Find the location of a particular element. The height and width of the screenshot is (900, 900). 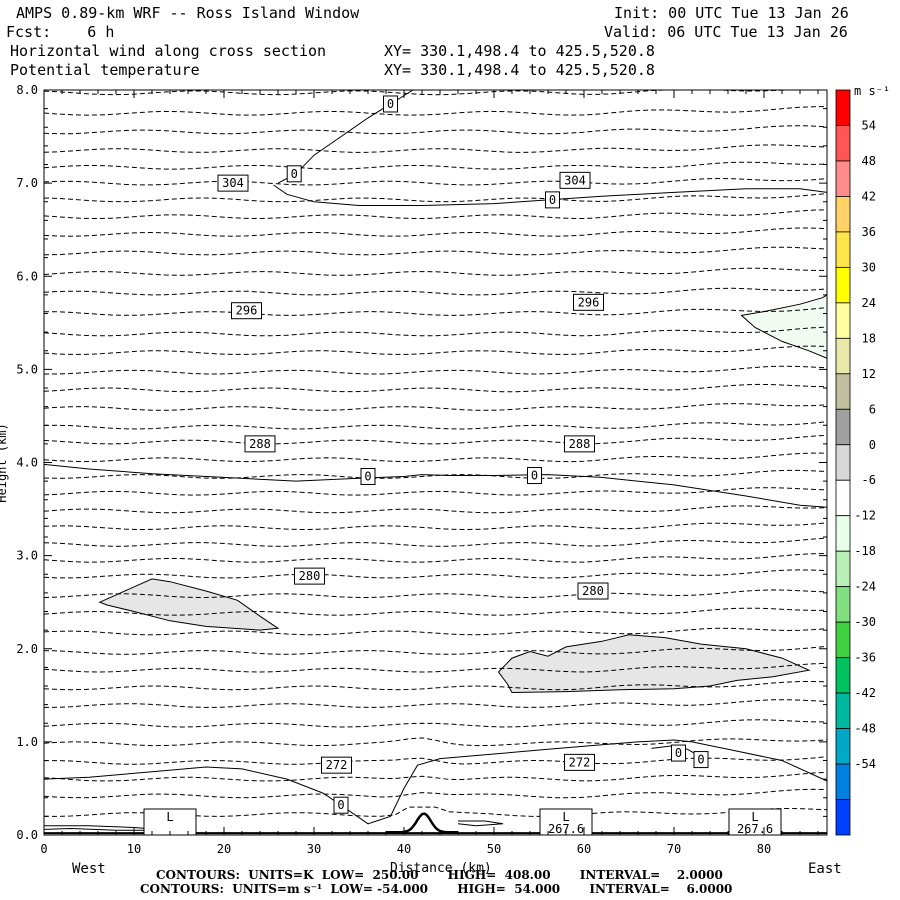

west-label: West is located at coordinates (89, 869).